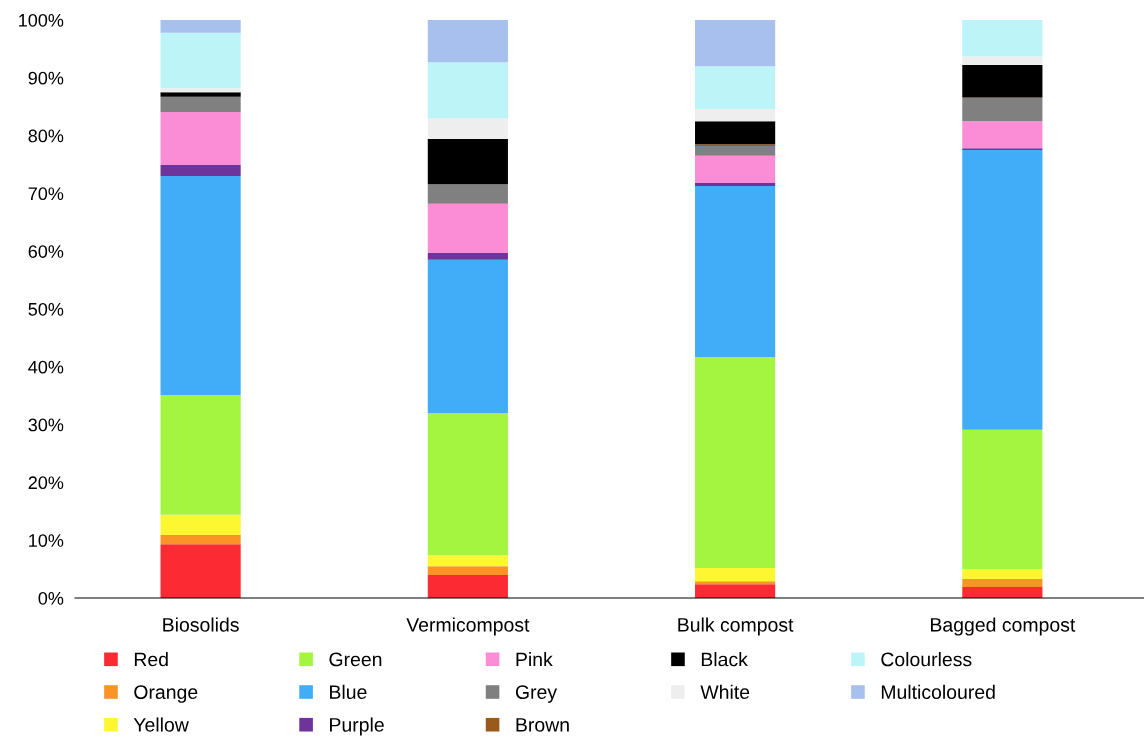  What do you see at coordinates (542, 725) in the screenshot?
I see `legend-label: Brown` at bounding box center [542, 725].